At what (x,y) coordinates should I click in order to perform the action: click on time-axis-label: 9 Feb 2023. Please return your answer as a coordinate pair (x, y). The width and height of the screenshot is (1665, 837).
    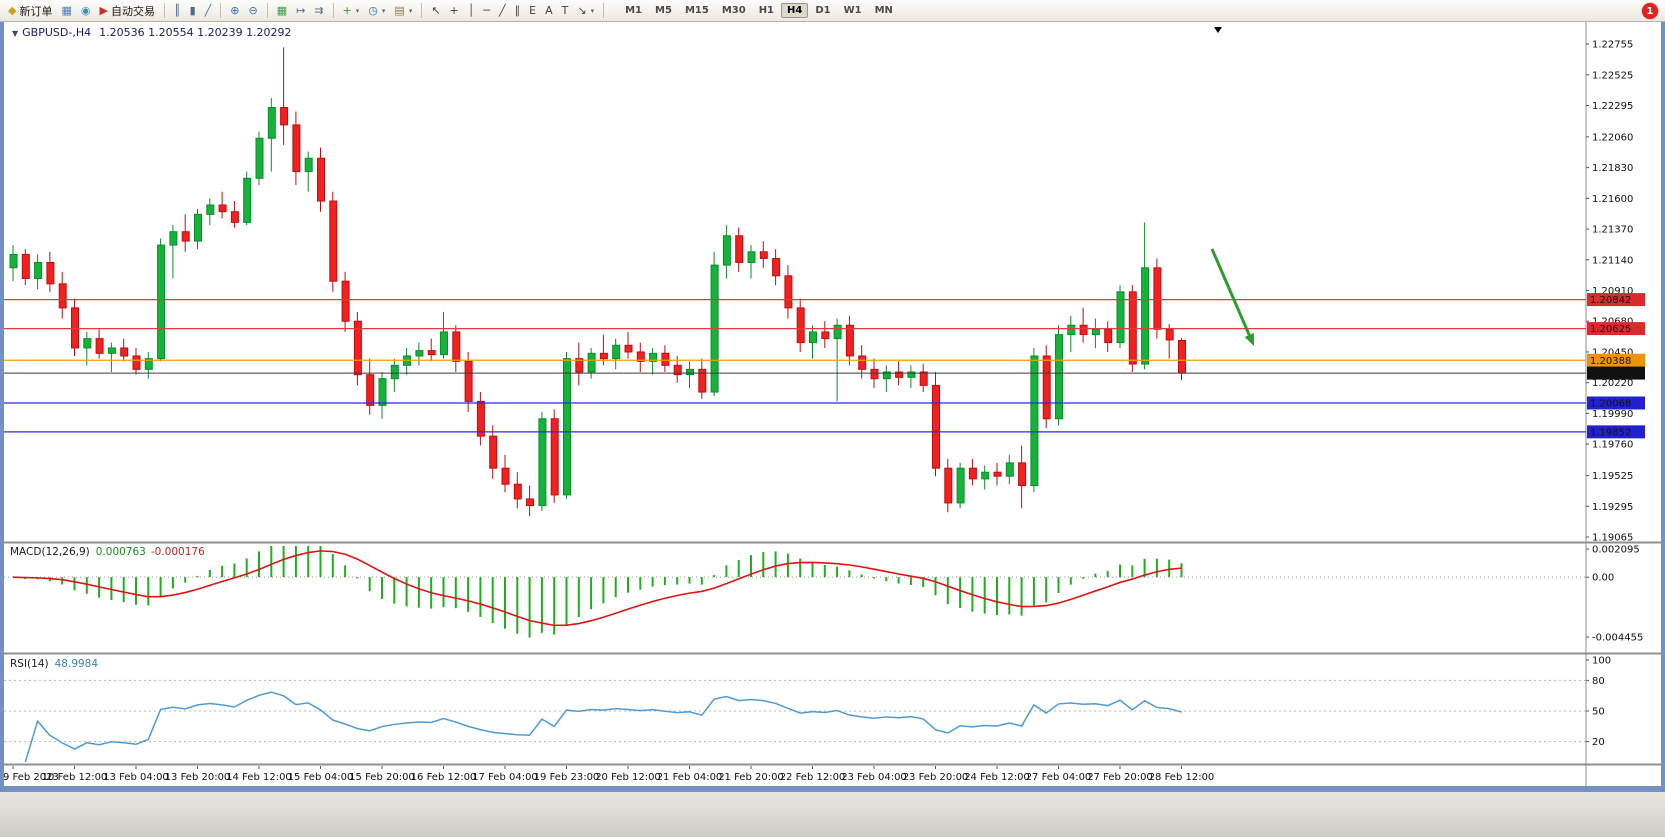
    Looking at the image, I should click on (31, 777).